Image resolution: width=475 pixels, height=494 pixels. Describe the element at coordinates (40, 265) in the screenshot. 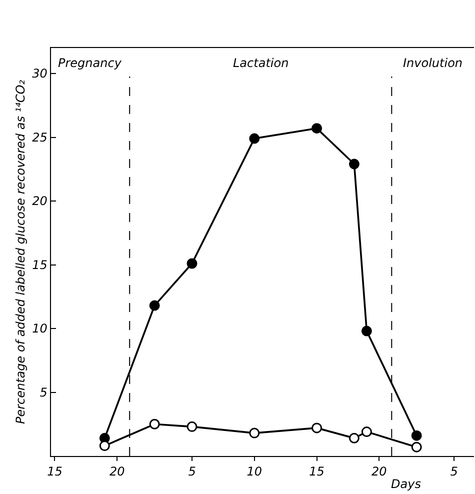

I see `y-tick-label: 15` at that location.